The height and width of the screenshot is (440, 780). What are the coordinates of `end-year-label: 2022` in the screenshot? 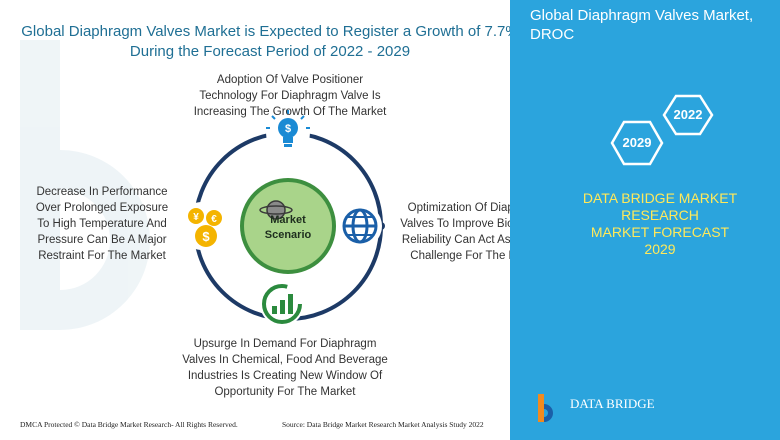 It's located at (688, 114).